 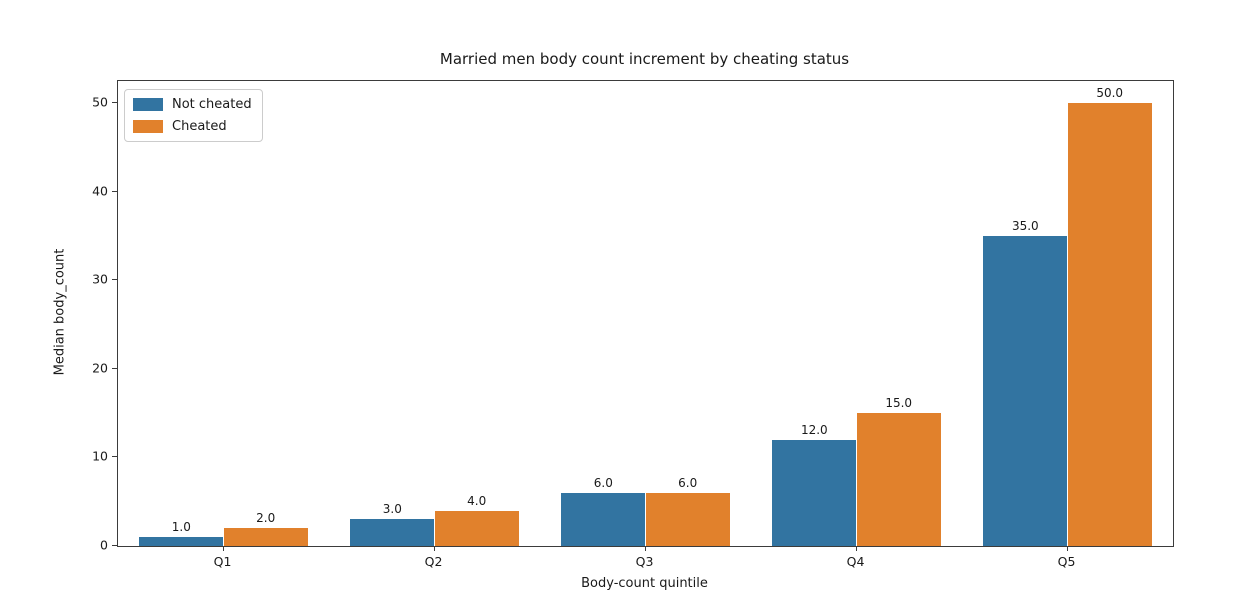 What do you see at coordinates (199, 126) in the screenshot?
I see `legend-label: Cheated` at bounding box center [199, 126].